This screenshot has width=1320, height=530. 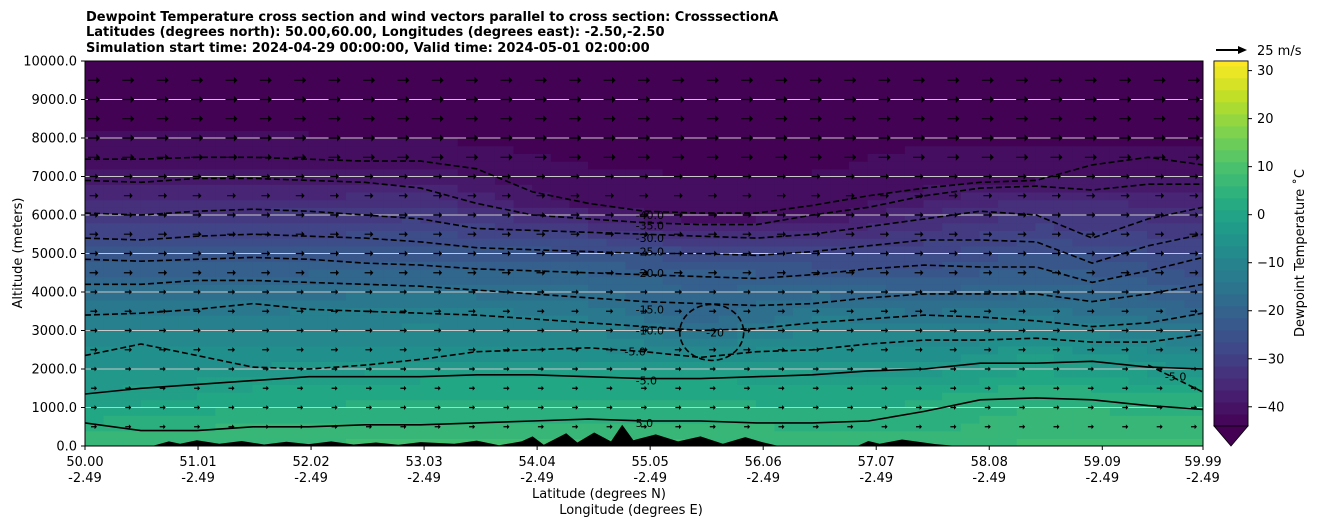 I want to click on x-tick-label-lon: -2.49, so click(x=1102, y=478).